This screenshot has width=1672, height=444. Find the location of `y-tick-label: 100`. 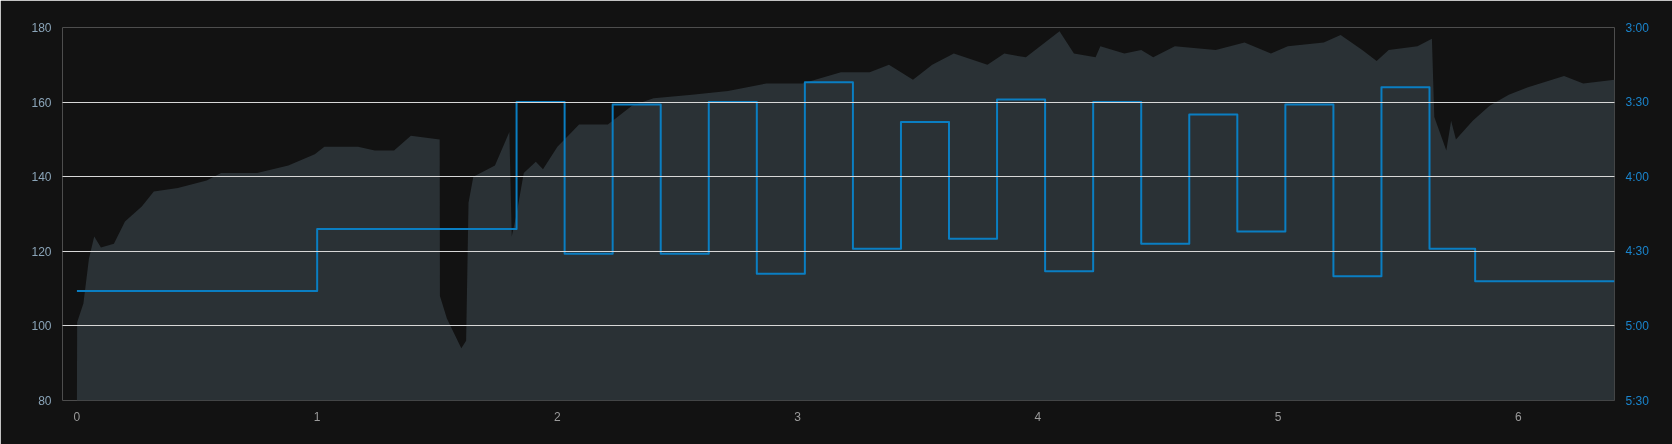

y-tick-label: 100 is located at coordinates (41, 326).